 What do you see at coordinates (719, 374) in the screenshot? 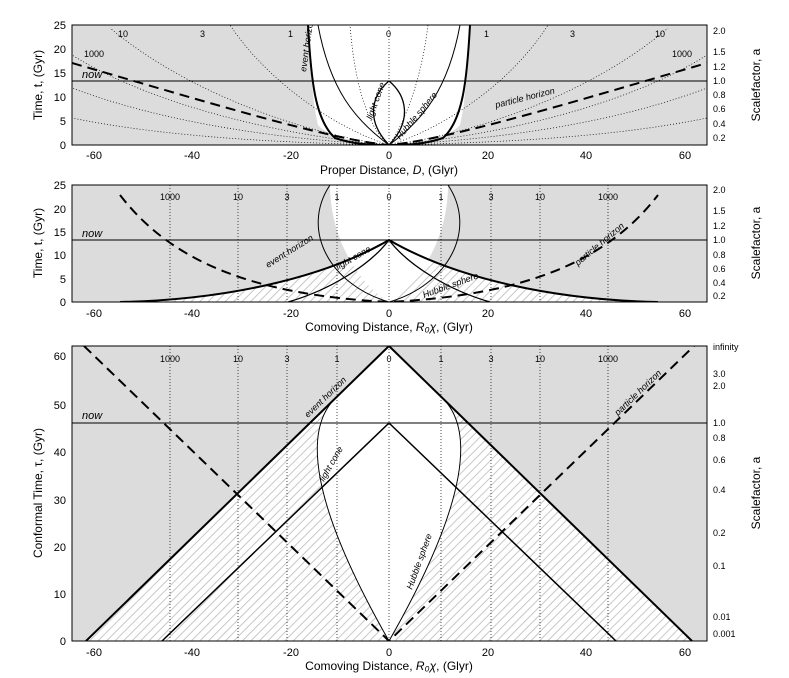
I see `y2-tick-label: 3.0` at bounding box center [719, 374].